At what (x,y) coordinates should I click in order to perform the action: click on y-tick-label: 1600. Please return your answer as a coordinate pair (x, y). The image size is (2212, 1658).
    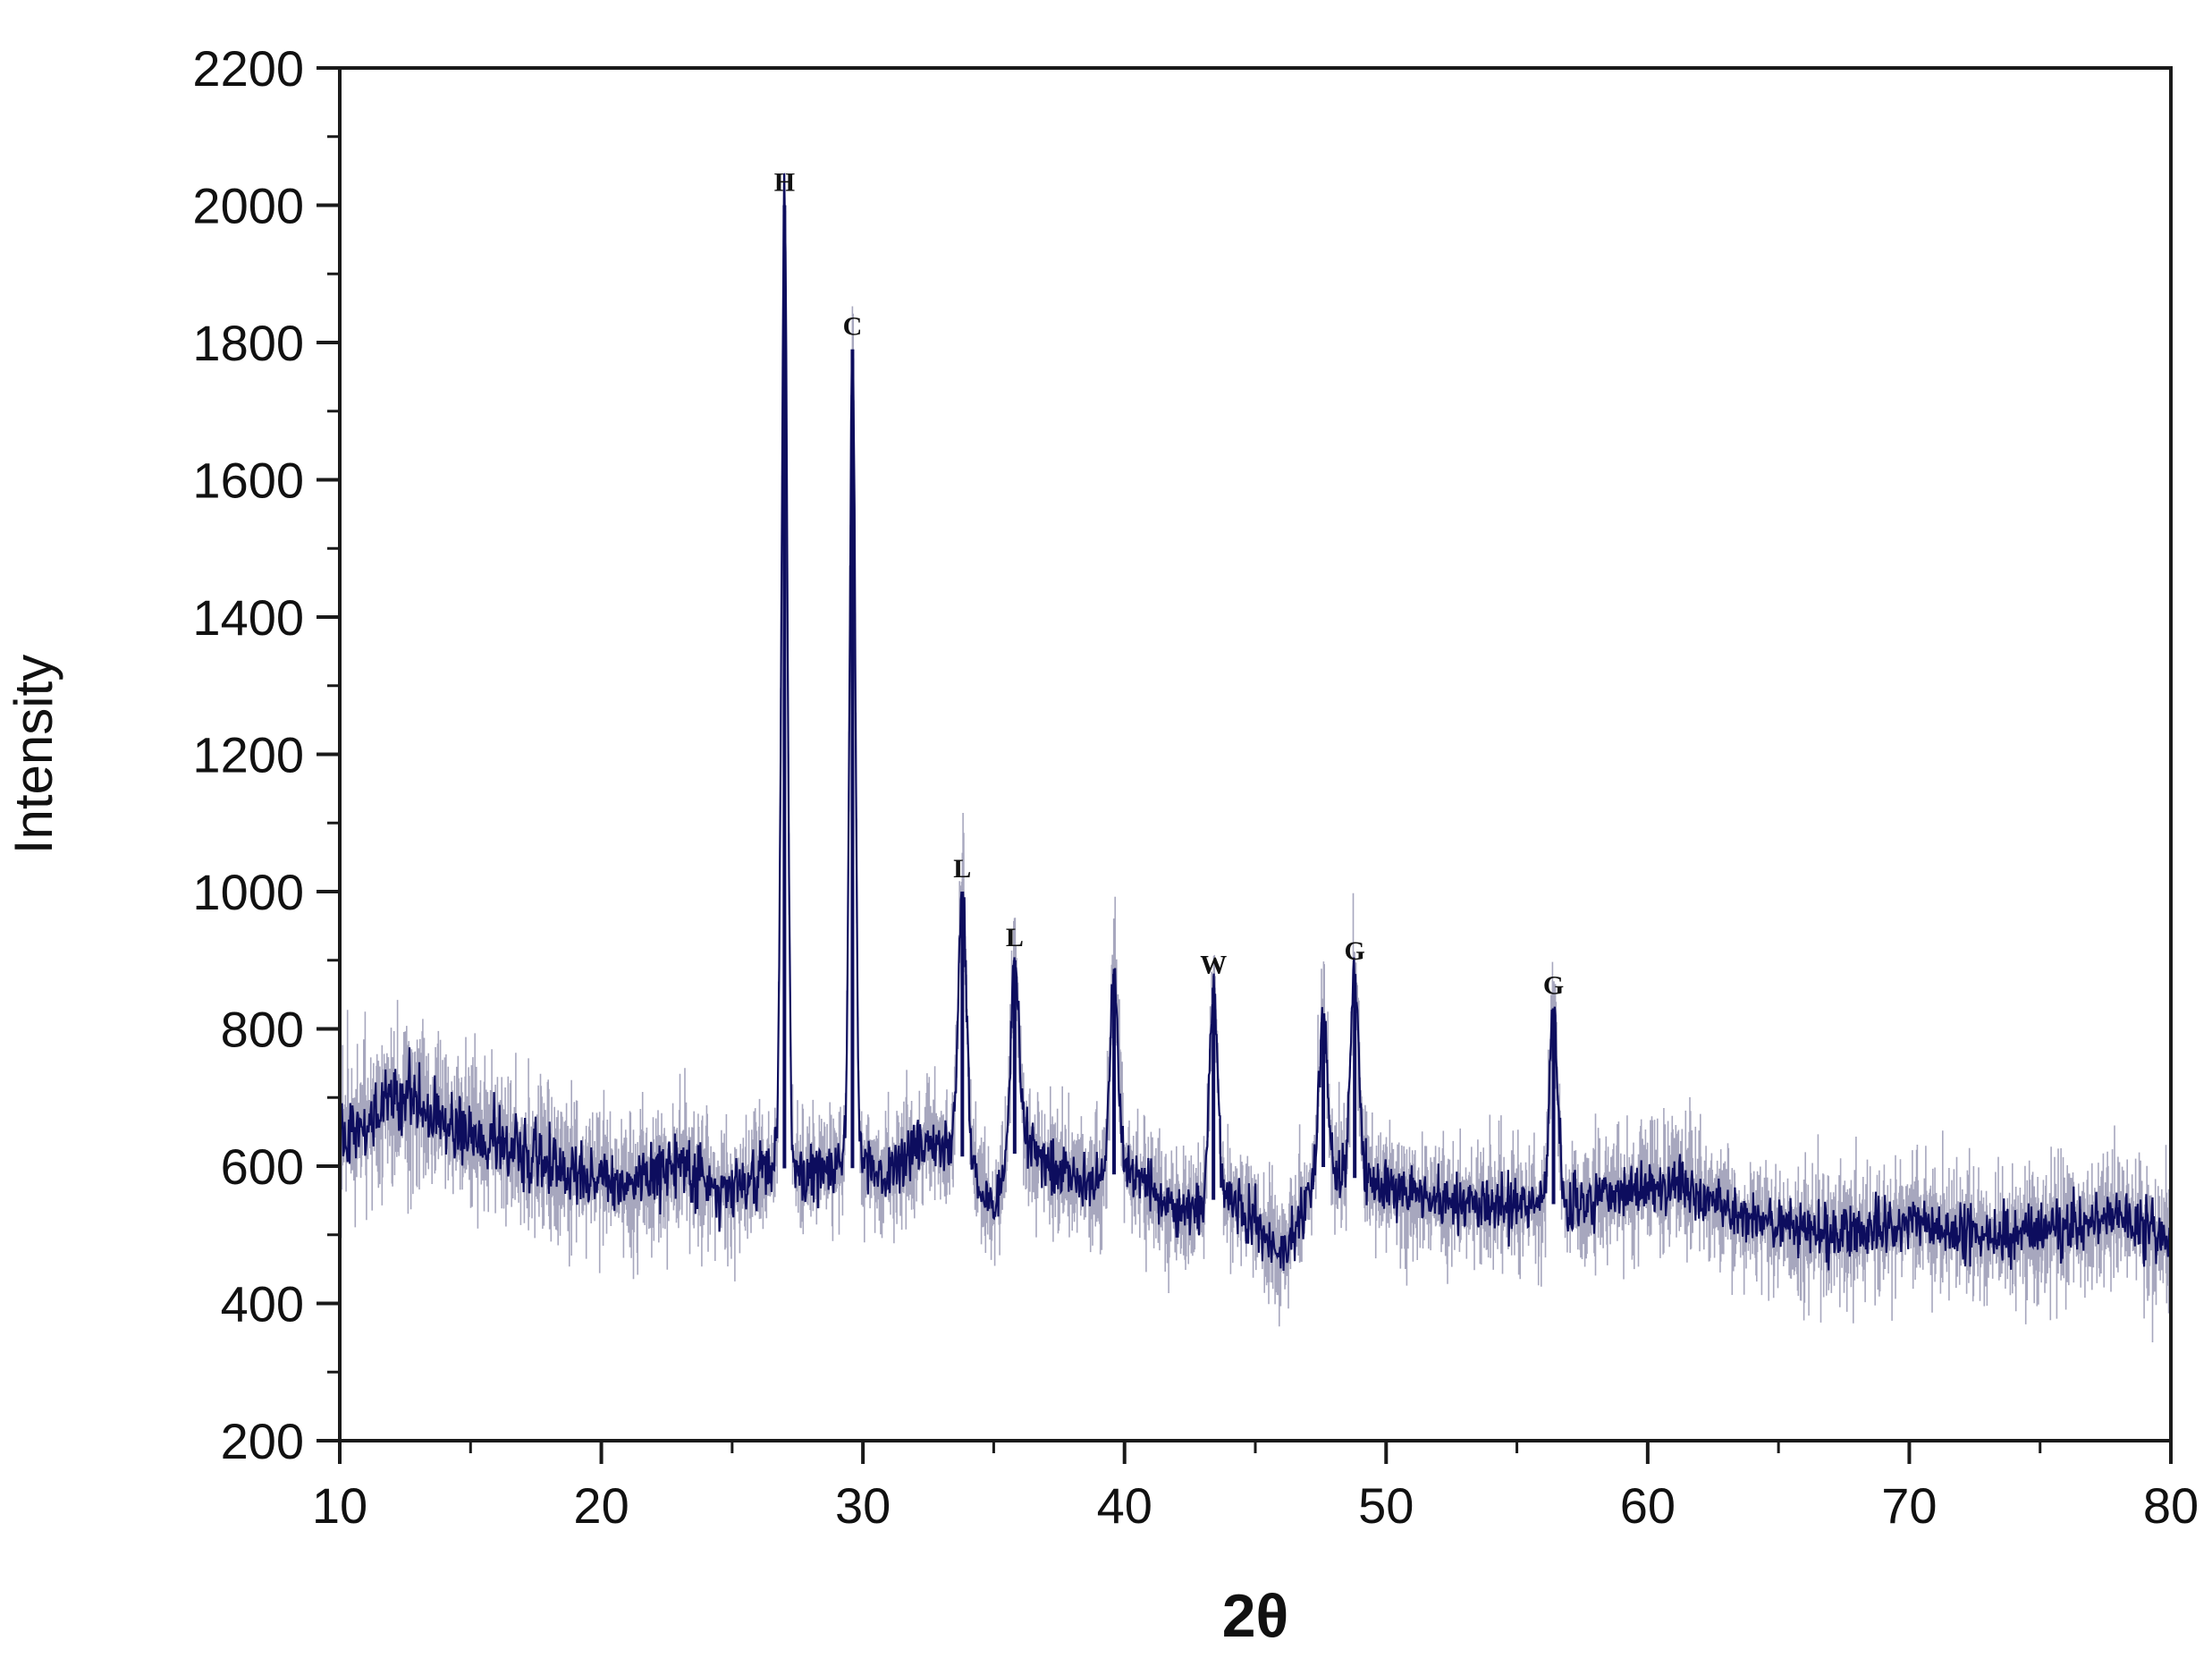
    Looking at the image, I should click on (248, 481).